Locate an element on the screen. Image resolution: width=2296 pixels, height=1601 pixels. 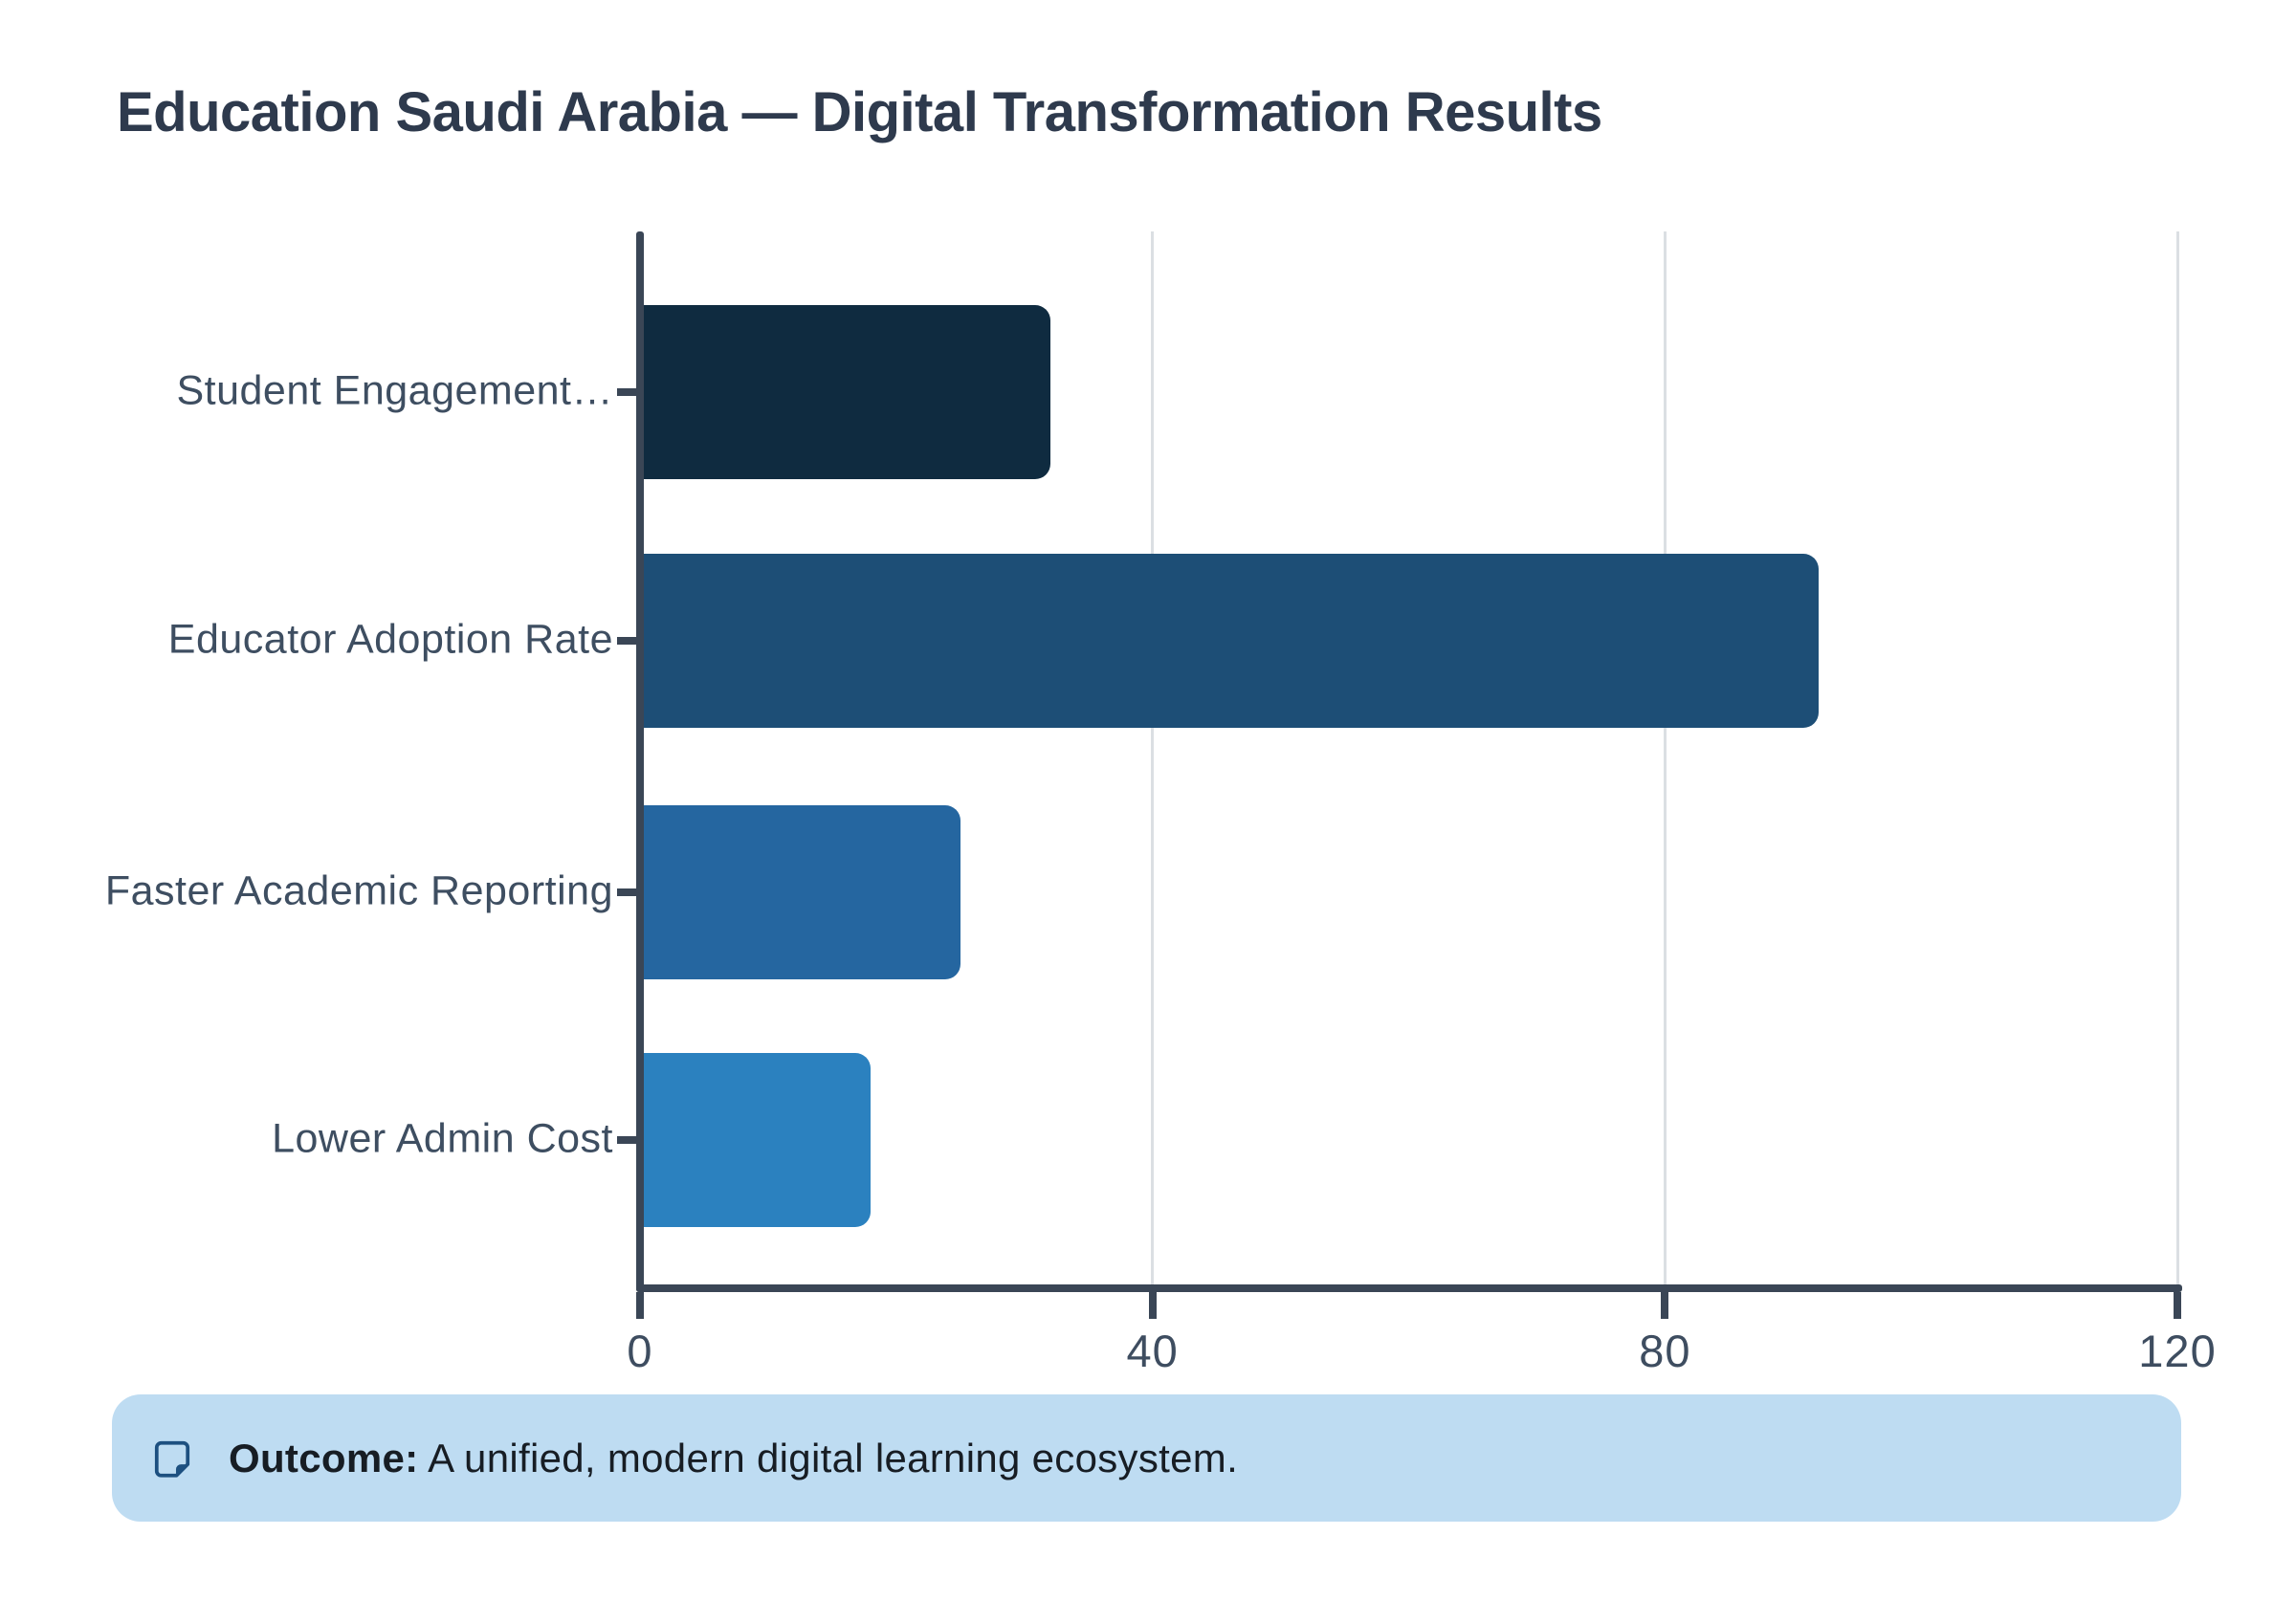
x-tick-label-0: 0 is located at coordinates (640, 1351).